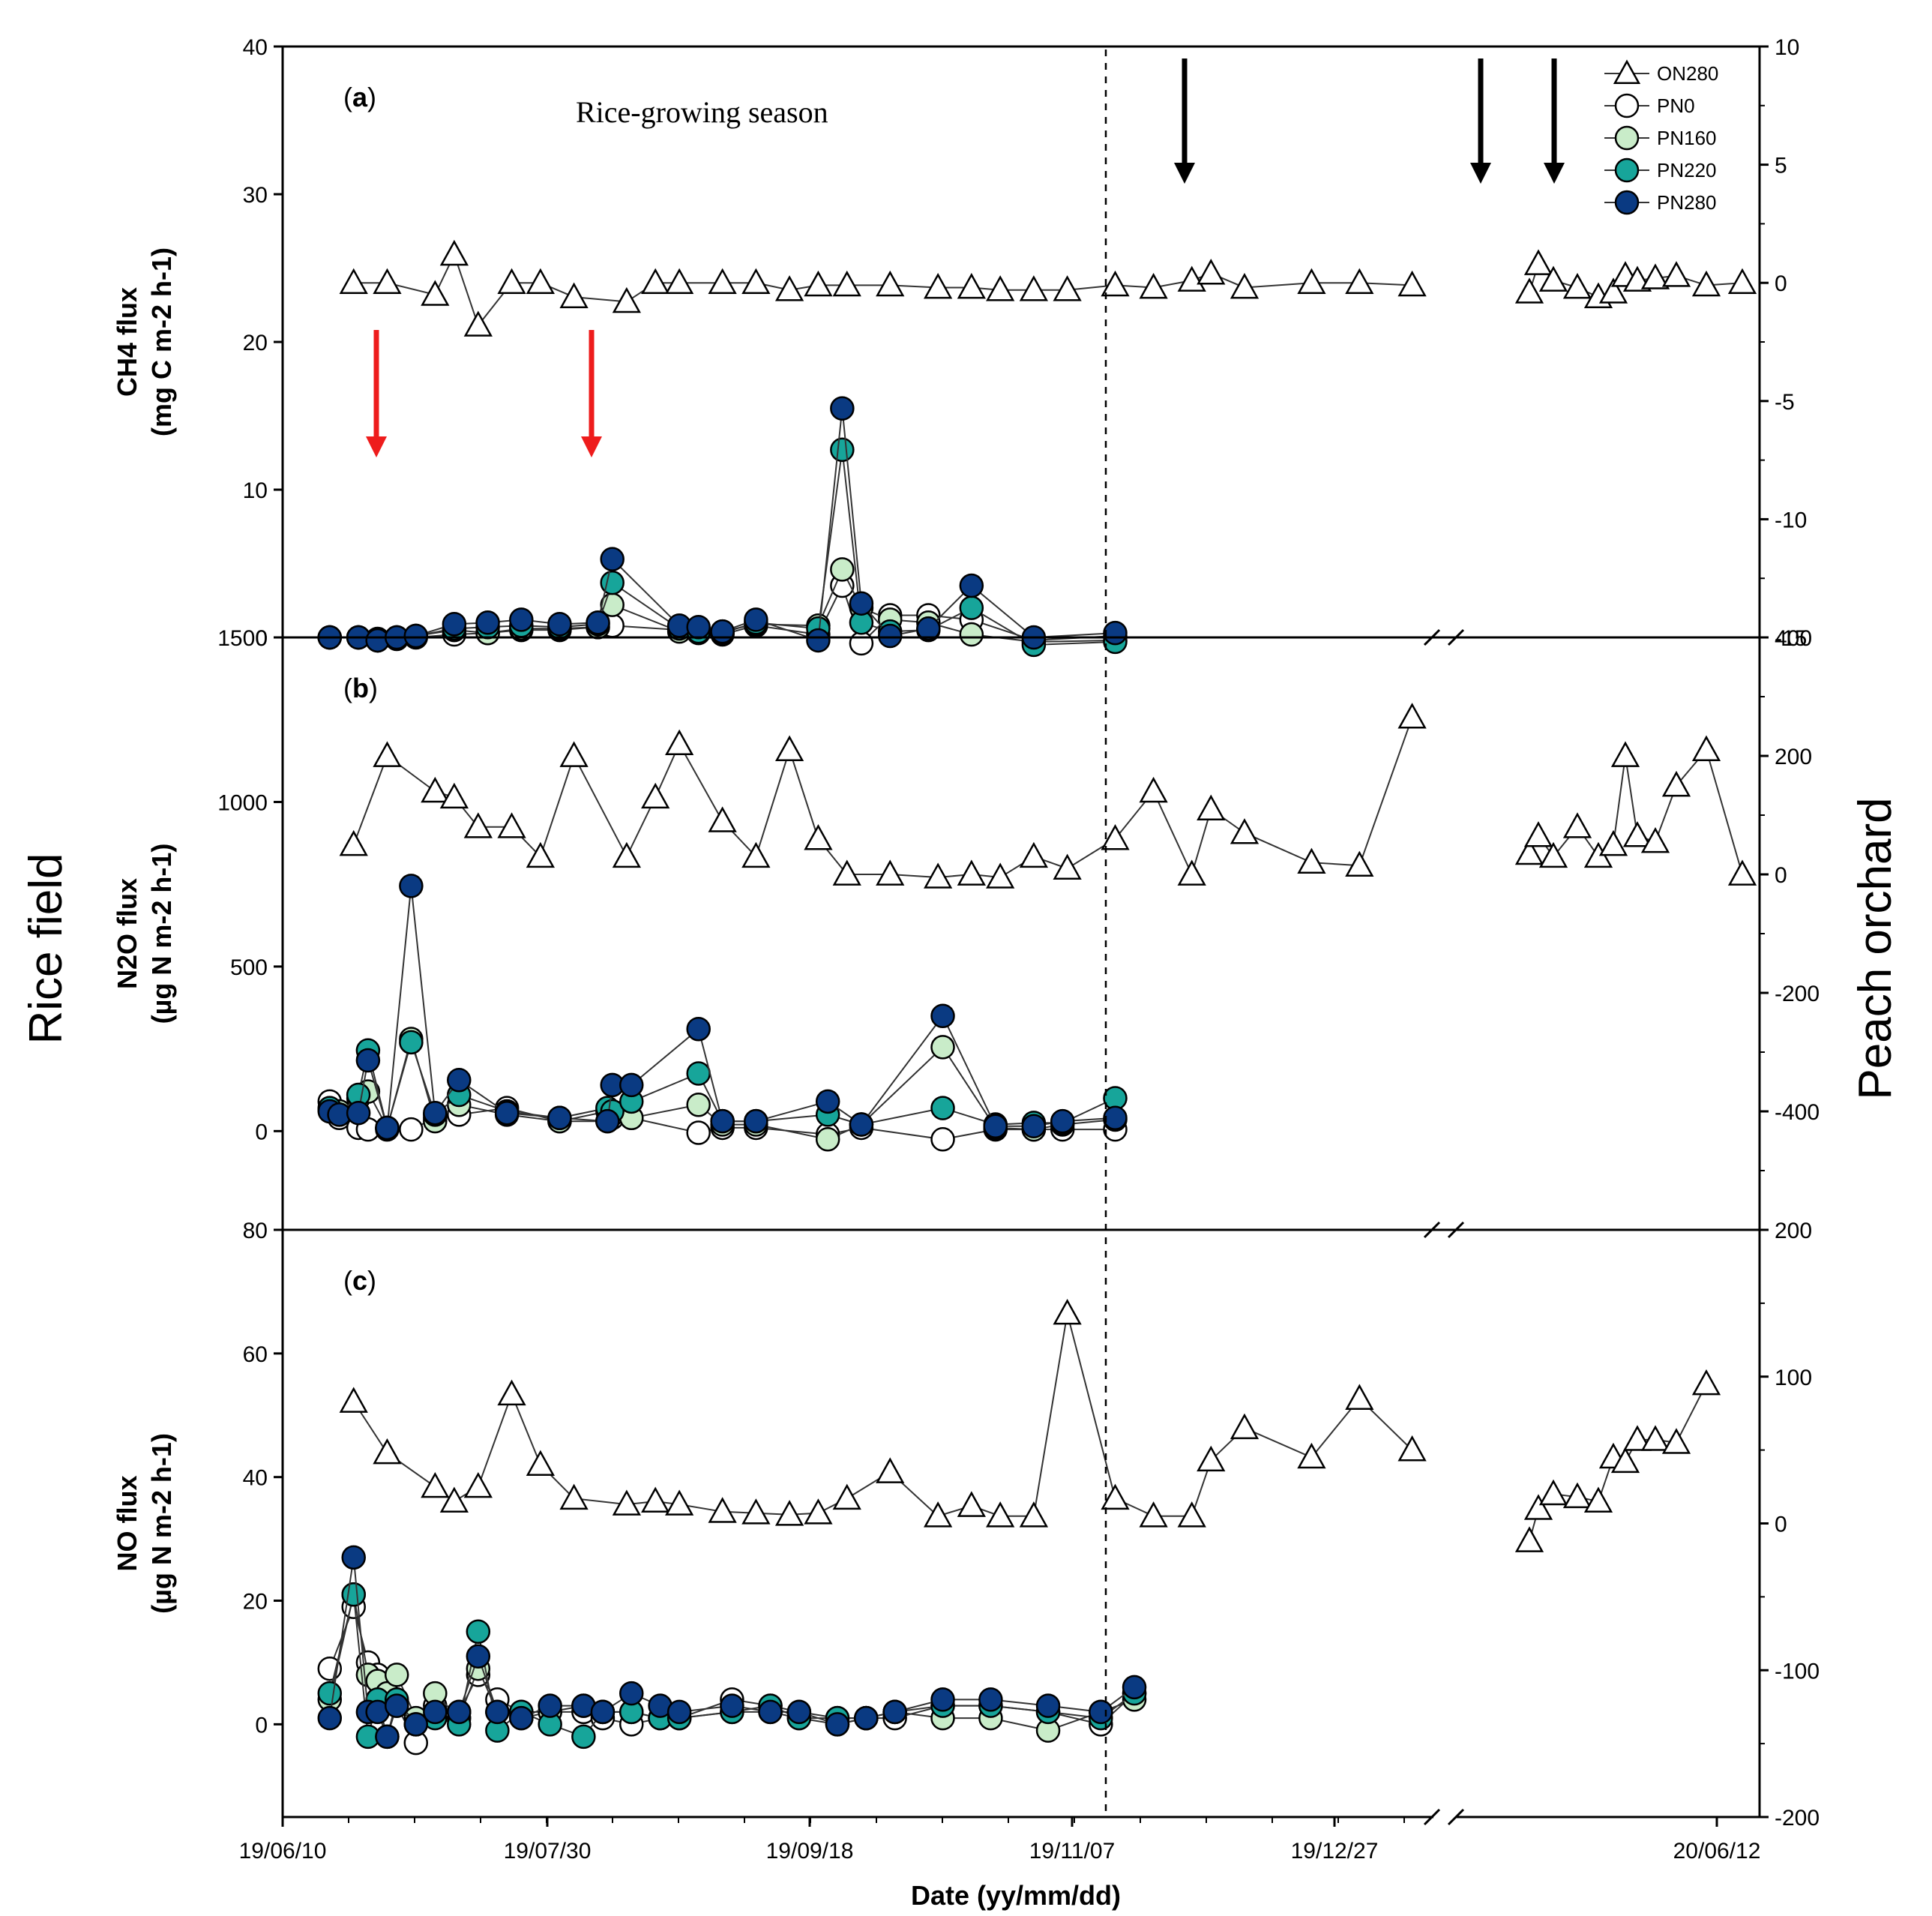 This screenshot has height=1916, width=1932. What do you see at coordinates (1635, 810) in the screenshot?
I see `series-on280_2020` at bounding box center [1635, 810].